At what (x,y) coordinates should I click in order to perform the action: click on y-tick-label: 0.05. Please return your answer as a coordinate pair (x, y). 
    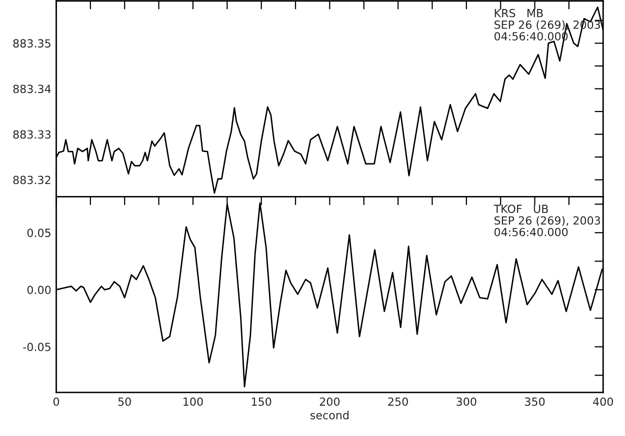
    Looking at the image, I should click on (38, 233).